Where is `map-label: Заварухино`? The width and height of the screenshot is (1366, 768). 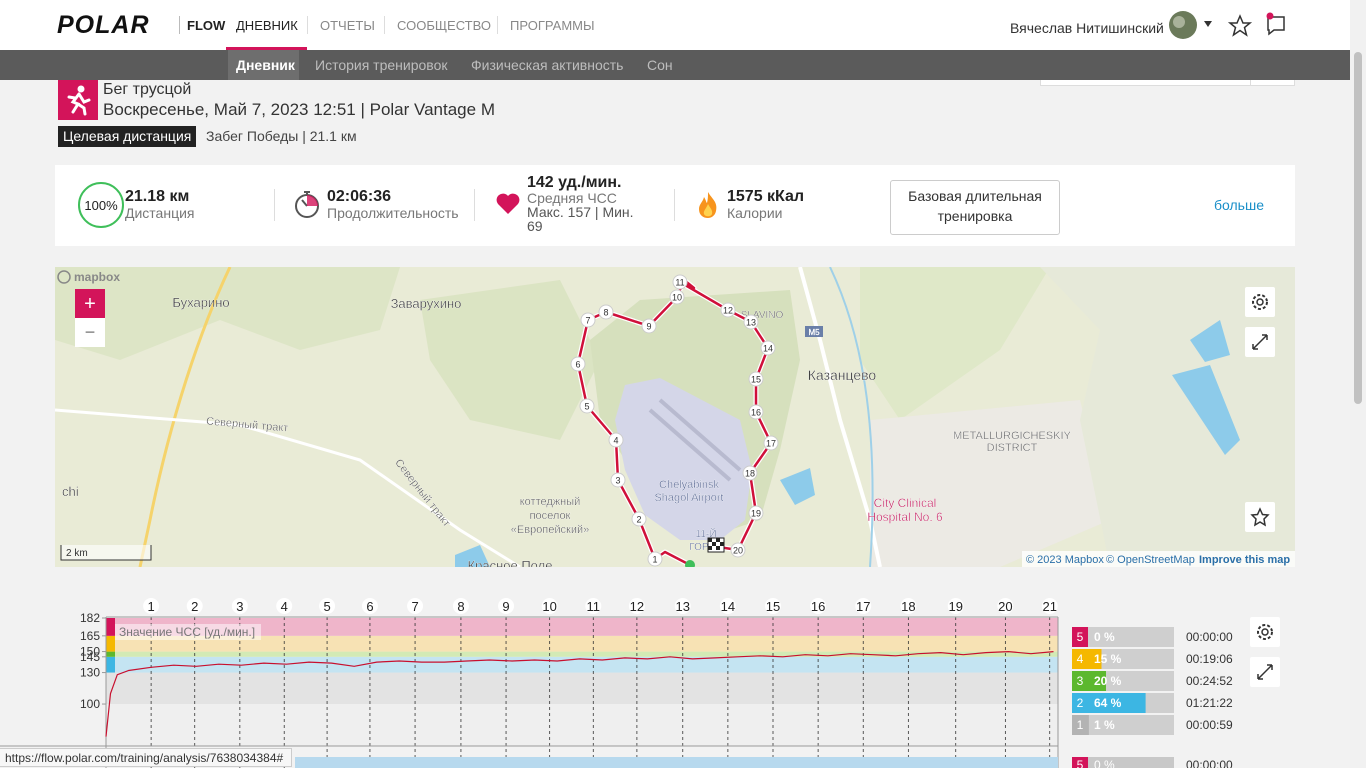 map-label: Заварухино is located at coordinates (426, 303).